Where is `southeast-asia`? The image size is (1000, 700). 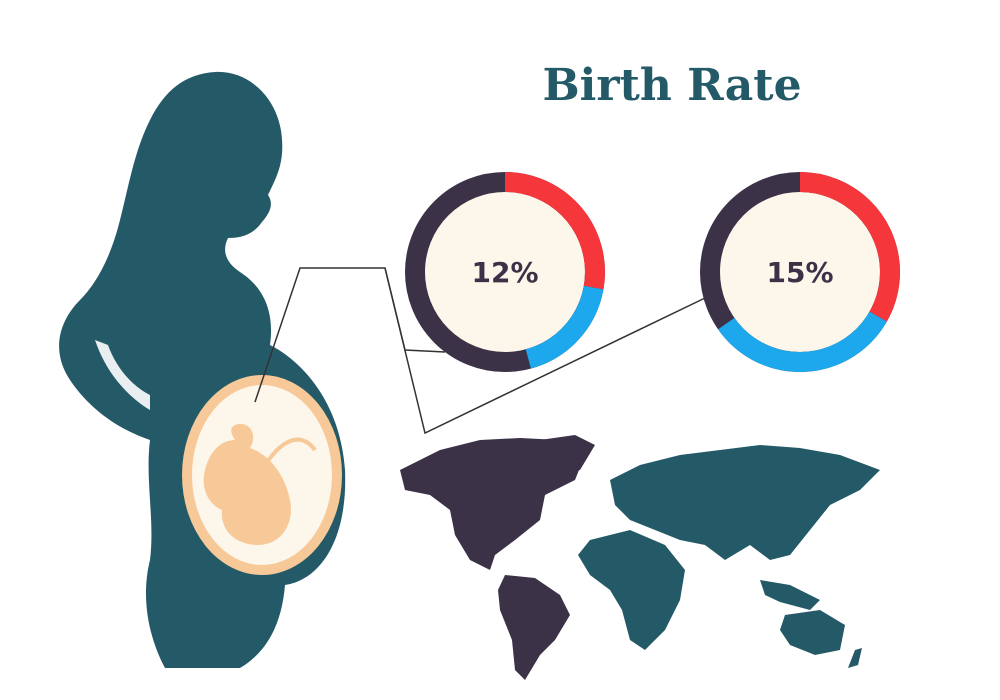 southeast-asia is located at coordinates (790, 595).